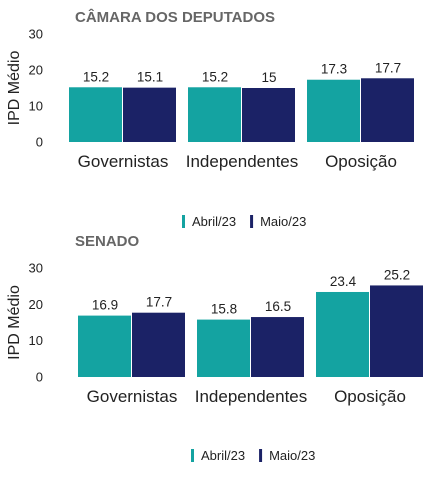  Describe the element at coordinates (175, 17) in the screenshot. I see `chart-title: CÂMARA DOS DEPUTADOS` at that location.